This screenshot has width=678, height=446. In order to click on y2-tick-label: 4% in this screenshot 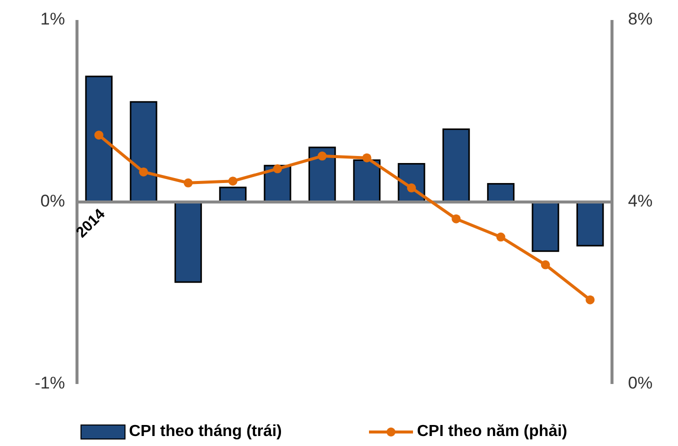, I will do `click(640, 200)`.